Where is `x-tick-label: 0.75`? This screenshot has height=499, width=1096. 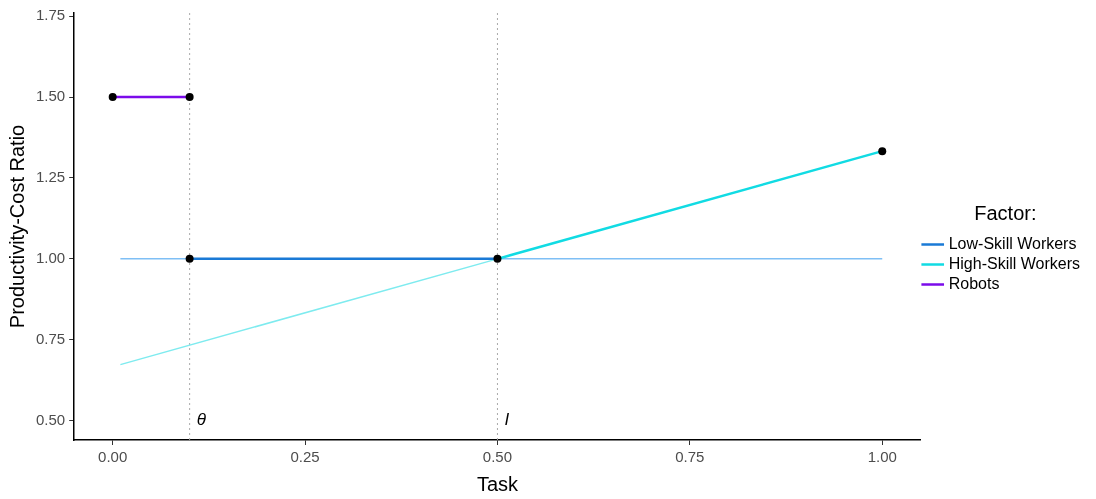
x-tick-label: 0.75 is located at coordinates (690, 457).